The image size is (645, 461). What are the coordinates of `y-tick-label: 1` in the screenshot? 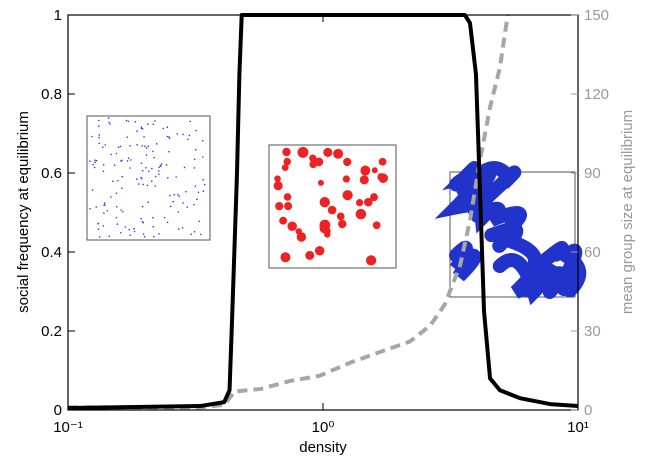 It's located at (58, 15).